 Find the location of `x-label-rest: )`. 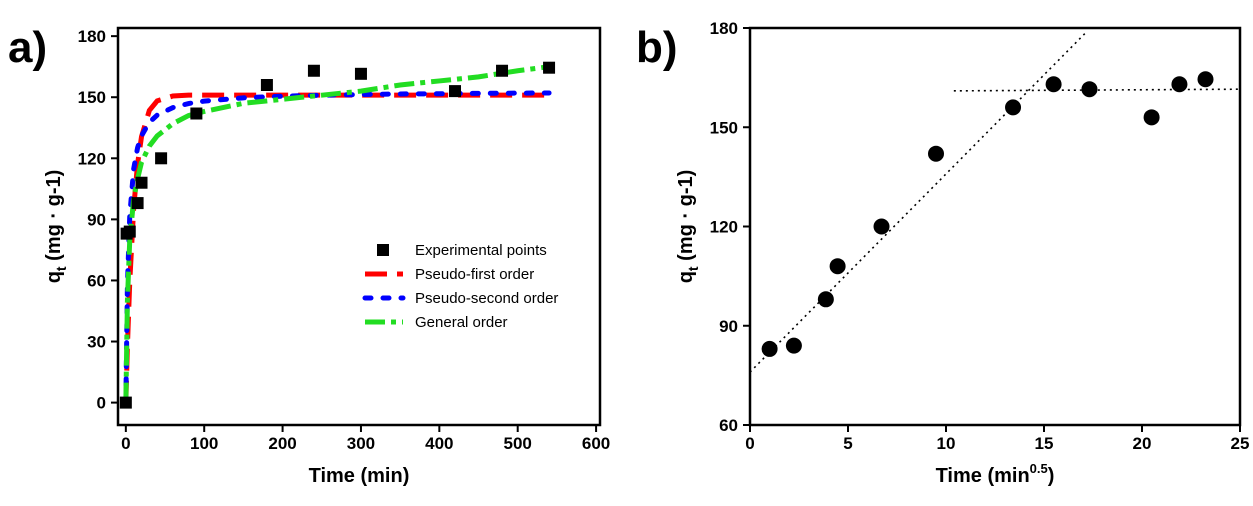

x-label-rest: ) is located at coordinates (1051, 476).